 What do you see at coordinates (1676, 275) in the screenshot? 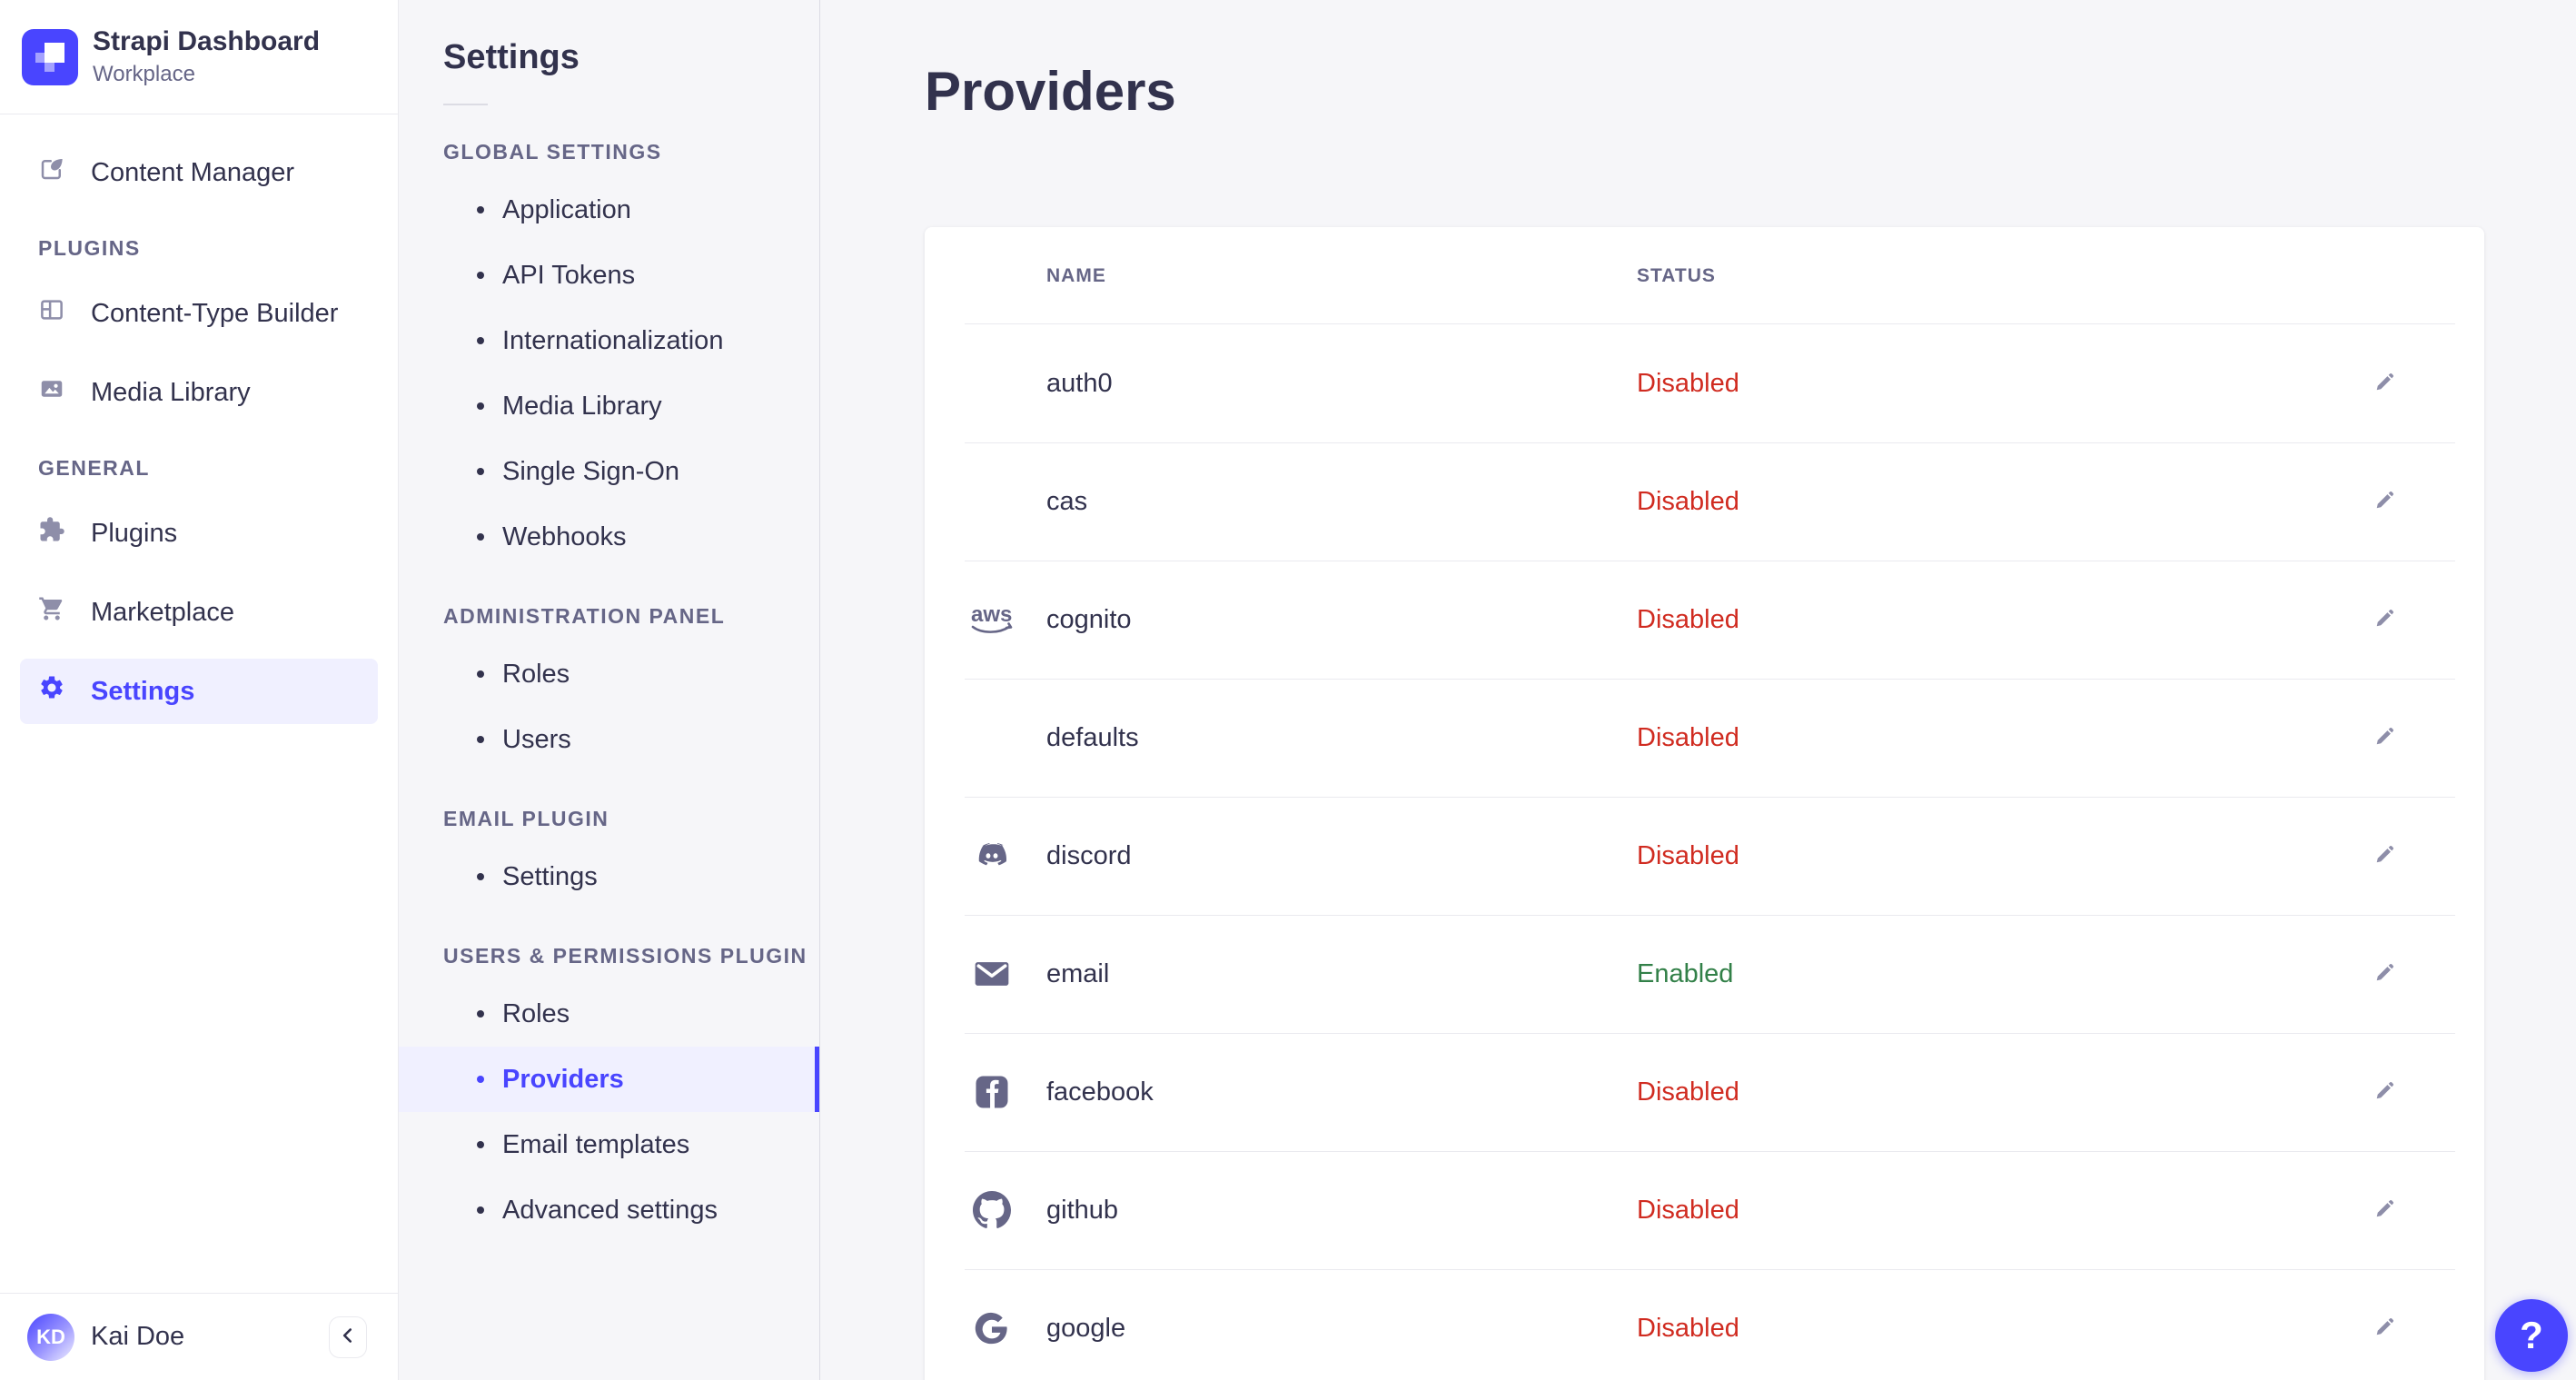
I see `column-header-status: STATUS` at bounding box center [1676, 275].